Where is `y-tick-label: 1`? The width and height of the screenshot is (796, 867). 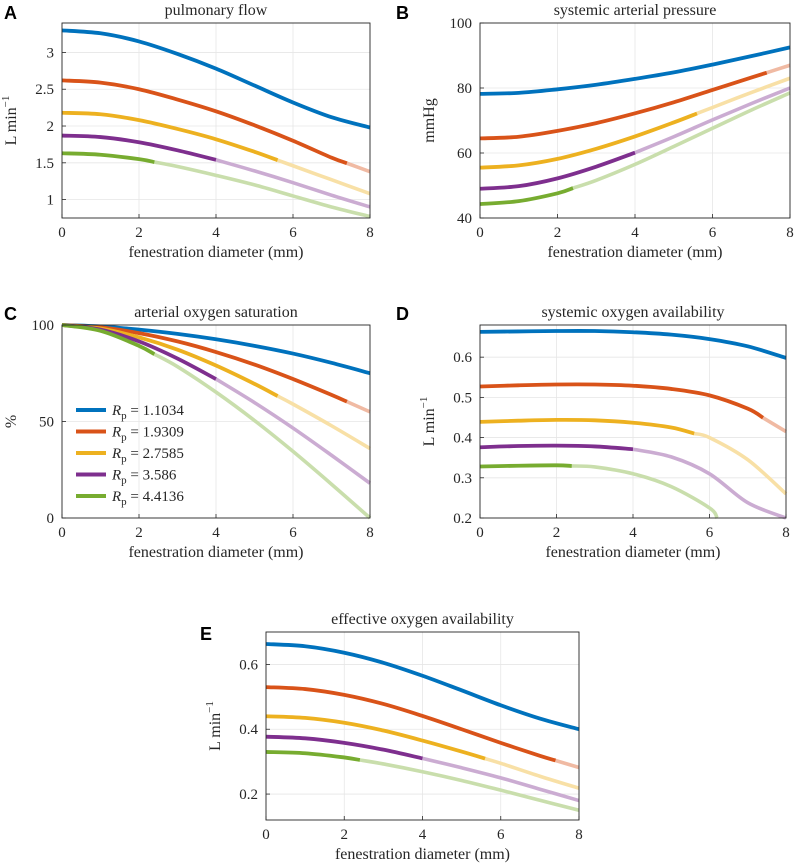 y-tick-label: 1 is located at coordinates (51, 201).